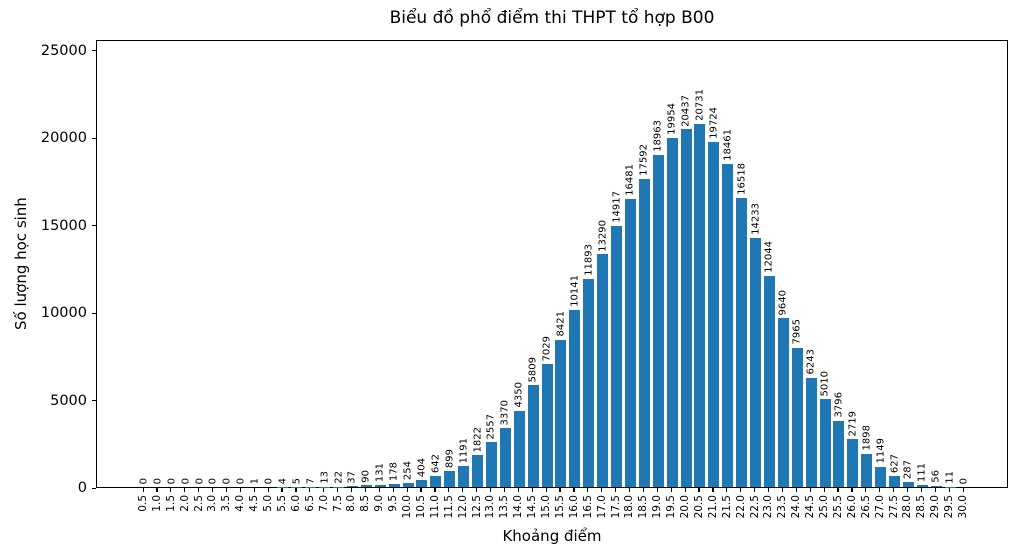 This screenshot has width=1020, height=556. Describe the element at coordinates (311, 480) in the screenshot. I see `bar-value-label: 7` at that location.